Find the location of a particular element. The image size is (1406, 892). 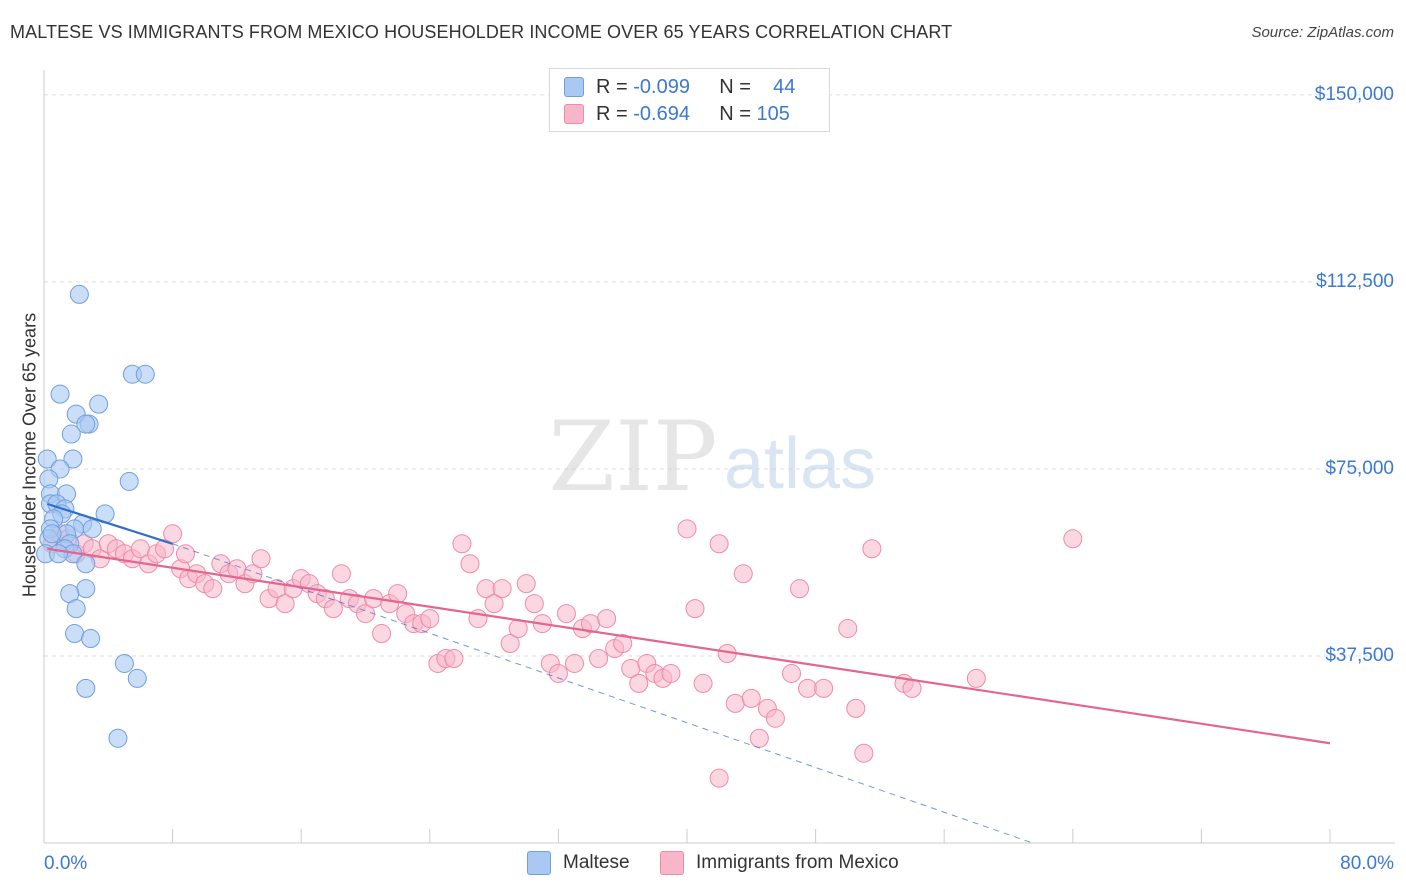

x-tick-label-max: 80.0% is located at coordinates (1367, 863).